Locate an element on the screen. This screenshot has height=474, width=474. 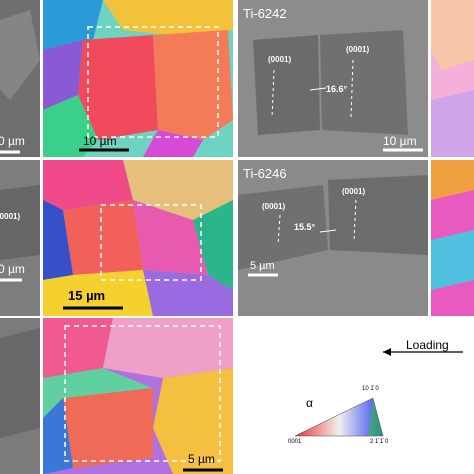
sem-panel: Ti-6246 (0001) (0001) 15.5° 5 µm is located at coordinates (333, 238).